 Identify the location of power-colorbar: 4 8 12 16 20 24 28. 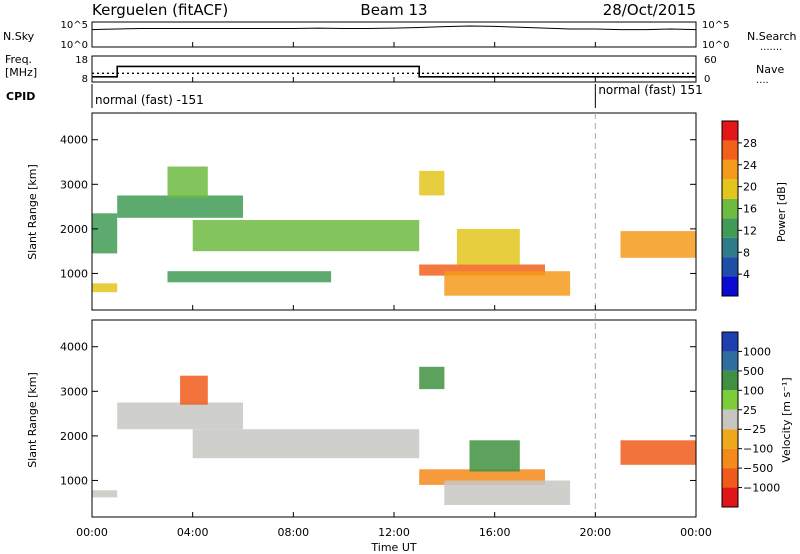
(739, 208).